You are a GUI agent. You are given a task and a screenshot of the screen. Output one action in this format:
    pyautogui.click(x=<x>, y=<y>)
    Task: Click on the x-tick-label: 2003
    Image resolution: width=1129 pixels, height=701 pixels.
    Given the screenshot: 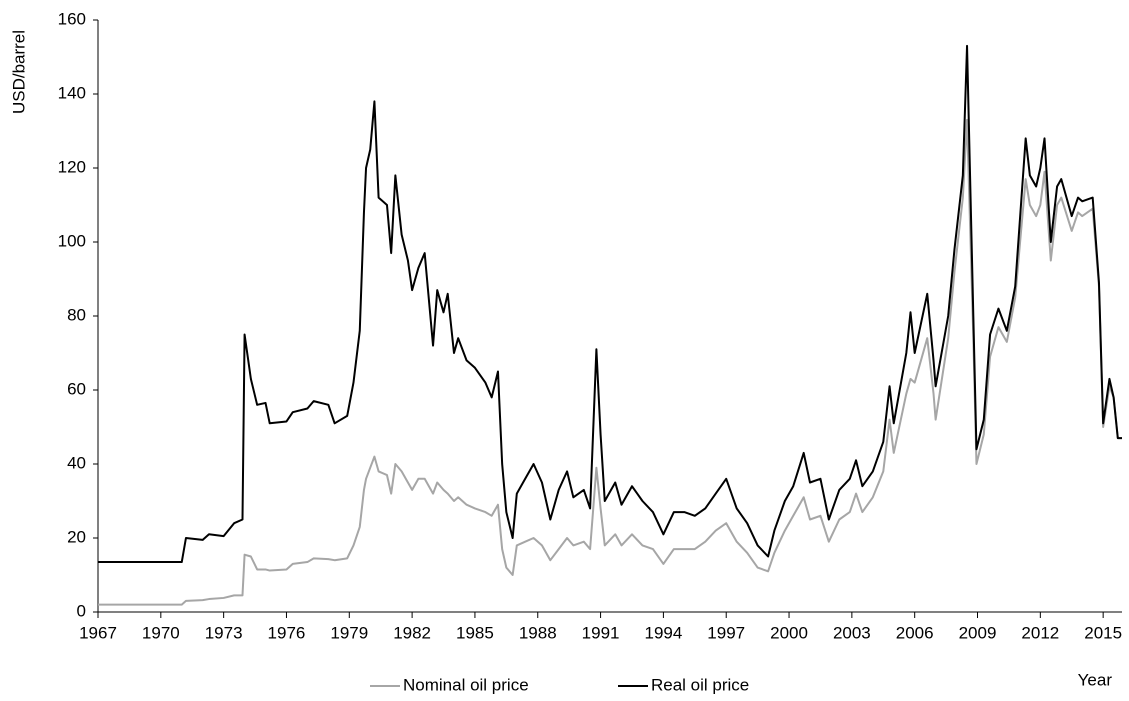 What is the action you would take?
    pyautogui.click(x=852, y=632)
    